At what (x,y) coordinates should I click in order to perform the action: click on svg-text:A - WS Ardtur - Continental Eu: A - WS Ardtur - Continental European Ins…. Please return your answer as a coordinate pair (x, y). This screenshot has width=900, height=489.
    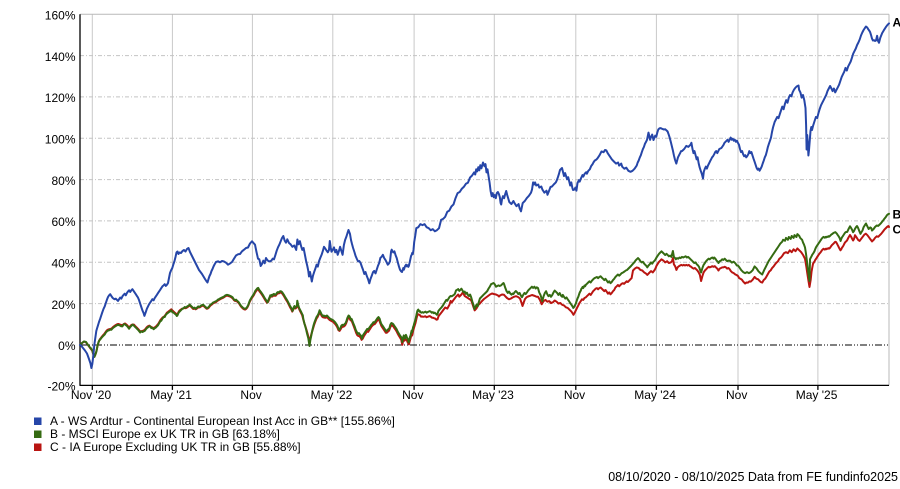
    Looking at the image, I should click on (222, 421).